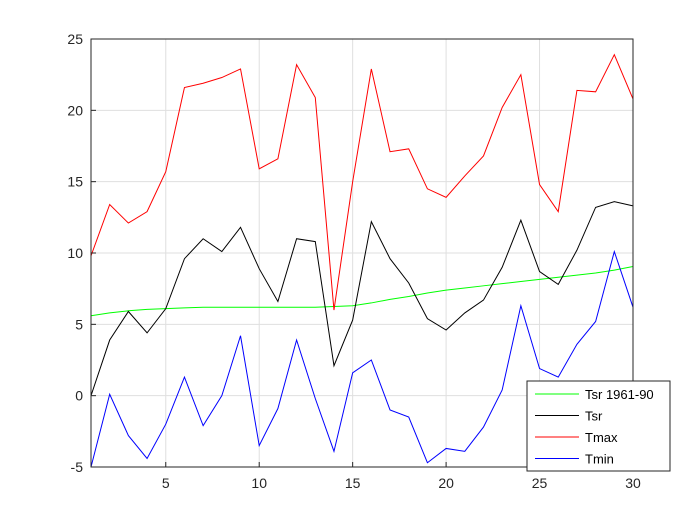 The height and width of the screenshot is (525, 700). What do you see at coordinates (166, 483) in the screenshot?
I see `x-tick-label: 5` at bounding box center [166, 483].